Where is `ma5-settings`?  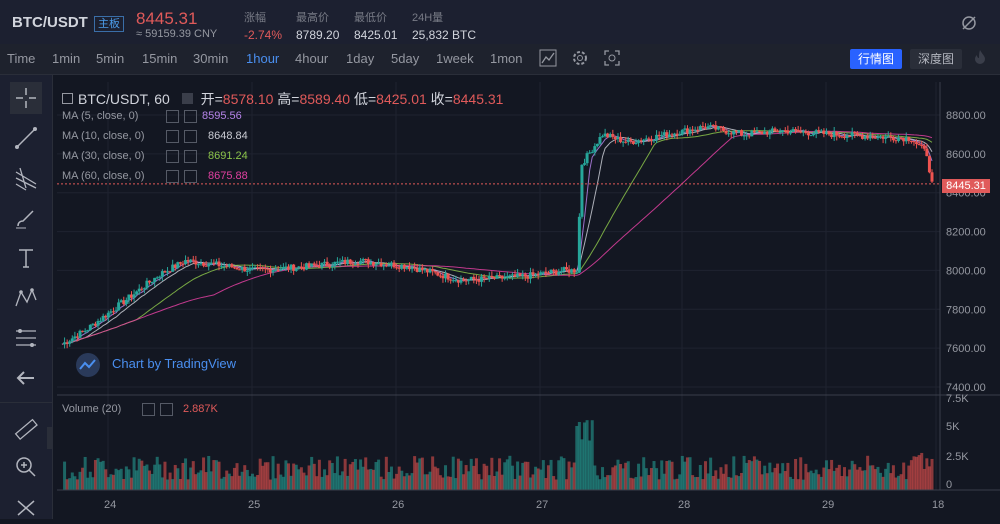
ma5-settings is located at coordinates (172, 116).